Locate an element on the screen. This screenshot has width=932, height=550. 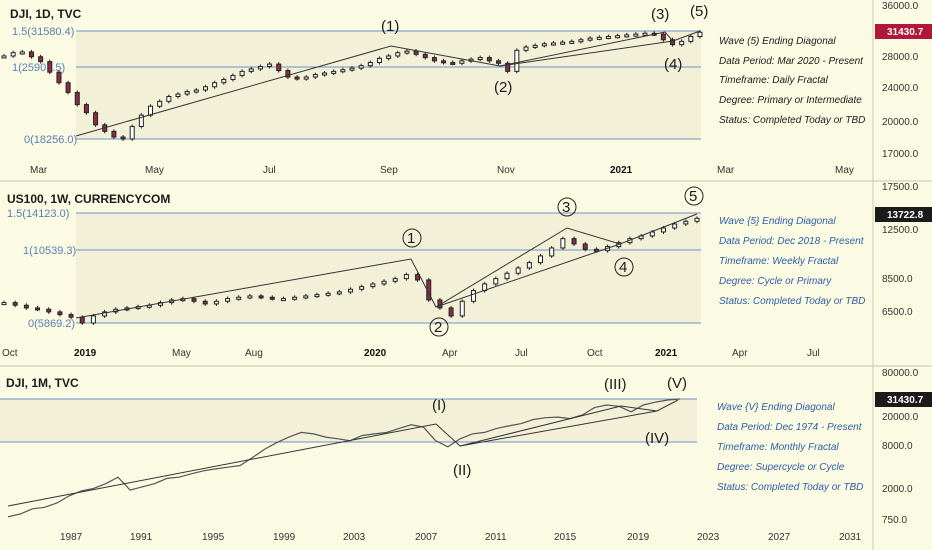
annotation-line: Wave {5} Ending Diagonal is located at coordinates (777, 221).